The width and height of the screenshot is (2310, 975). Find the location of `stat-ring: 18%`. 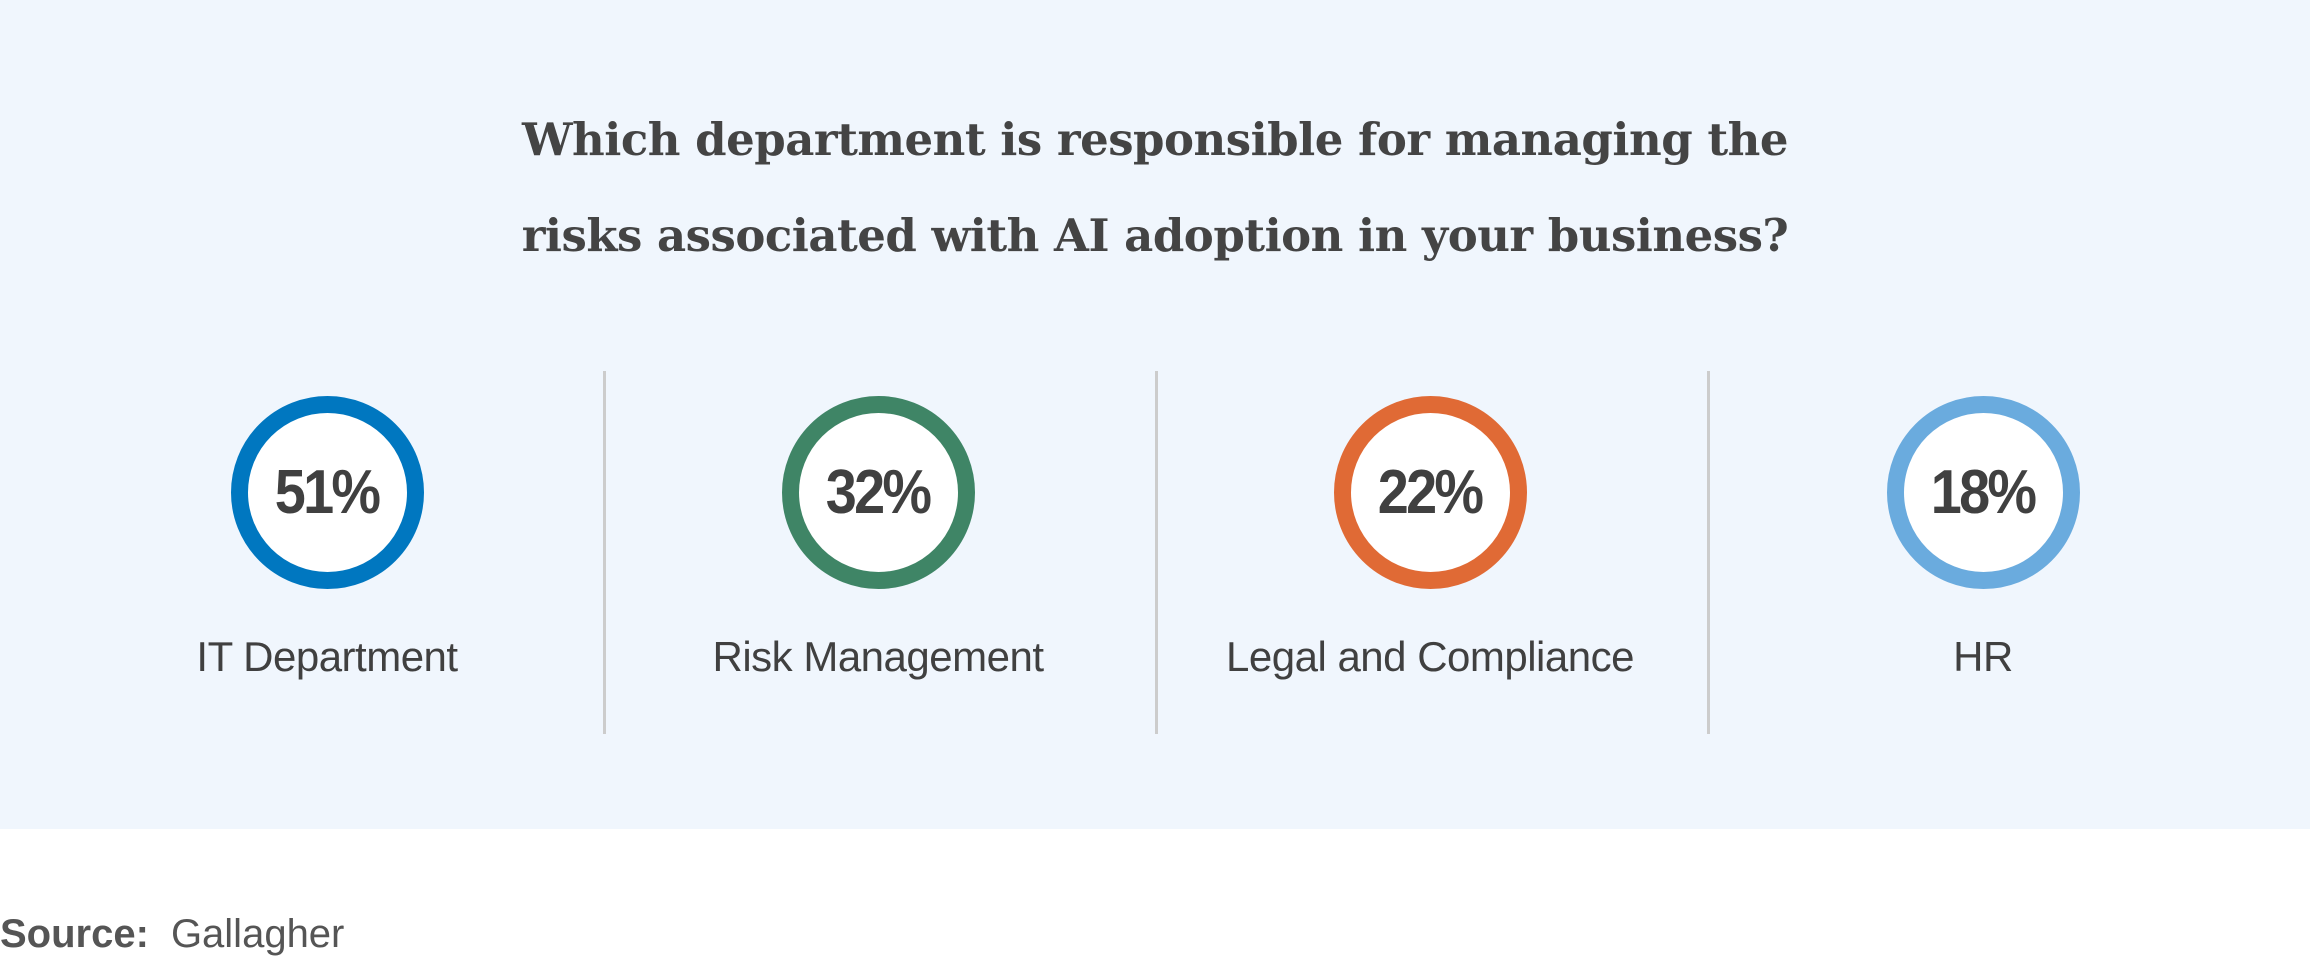

stat-ring: 18% is located at coordinates (1983, 492).